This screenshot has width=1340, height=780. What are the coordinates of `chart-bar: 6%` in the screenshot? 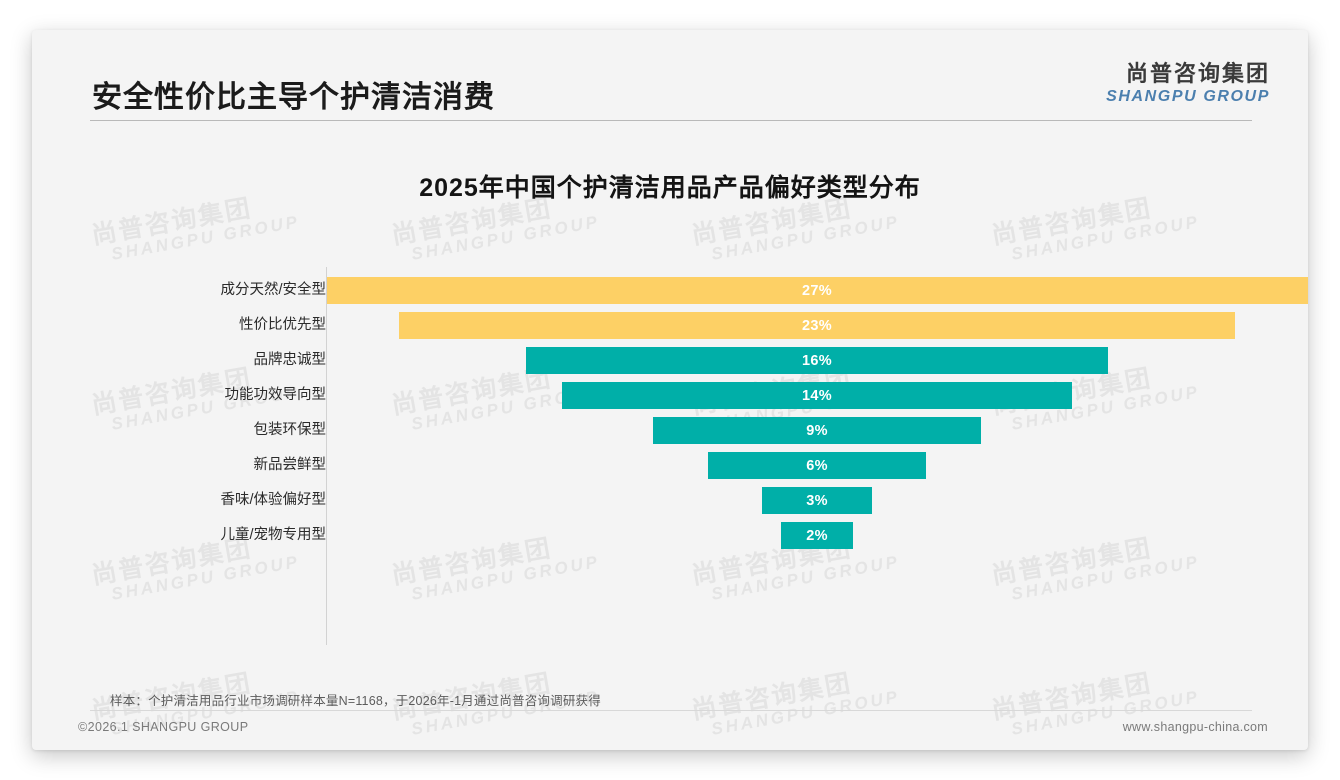 It's located at (817, 465).